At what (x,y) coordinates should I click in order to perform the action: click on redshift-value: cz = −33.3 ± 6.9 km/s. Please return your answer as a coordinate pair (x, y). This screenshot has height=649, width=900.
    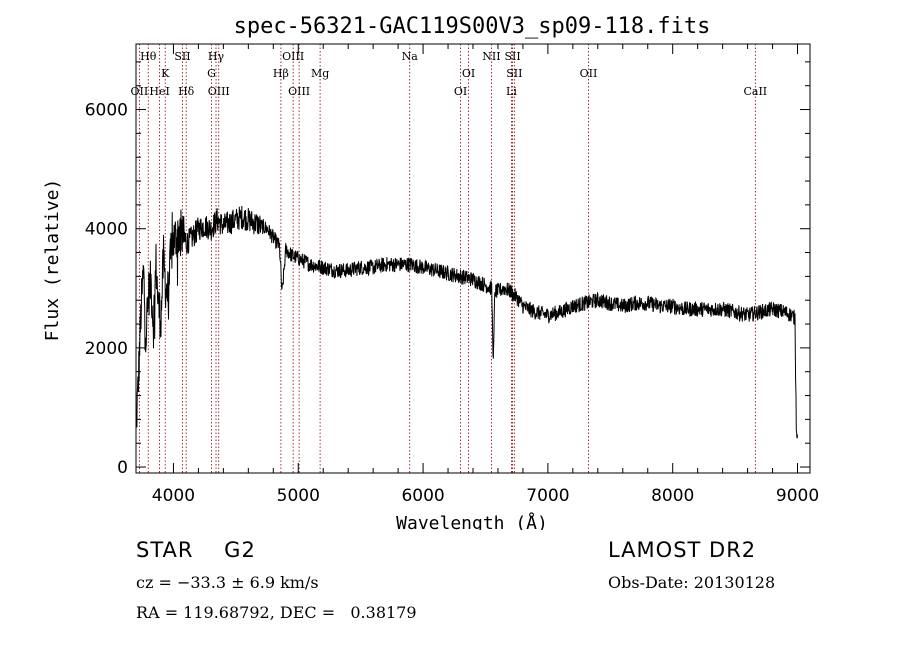
    Looking at the image, I should click on (227, 582).